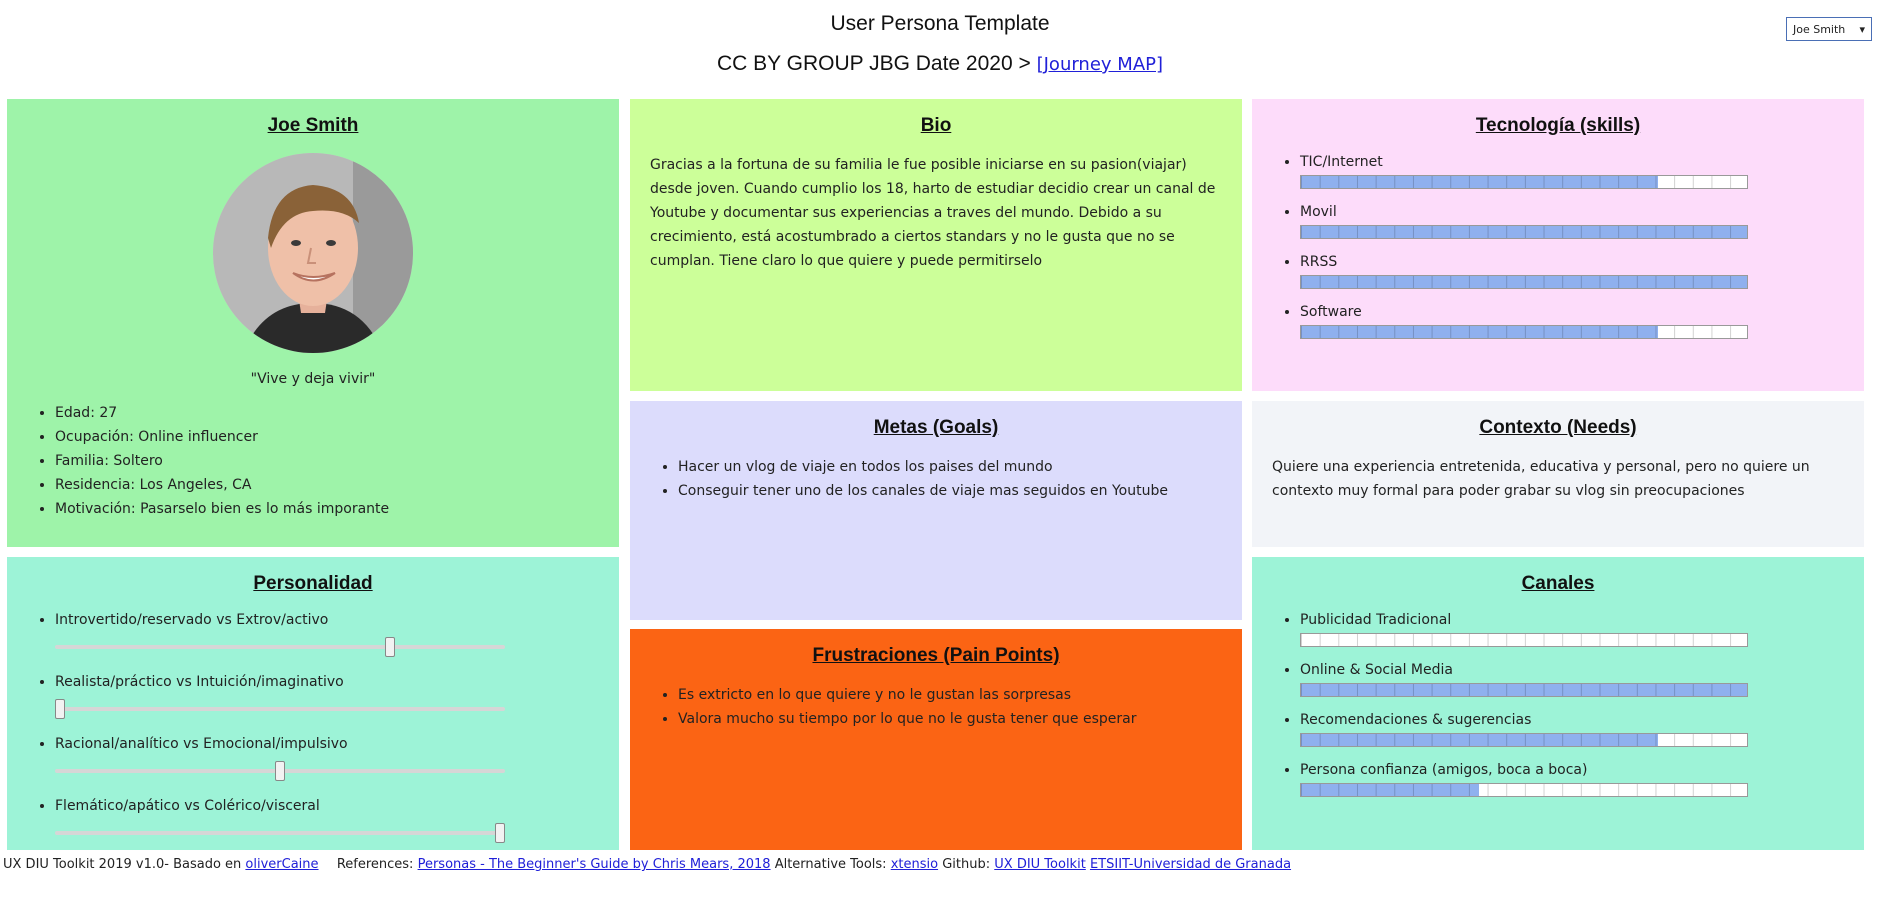 The height and width of the screenshot is (903, 1880). What do you see at coordinates (192, 620) in the screenshot?
I see `trait-label: Introvertido/reservado vs Extrov/activo` at bounding box center [192, 620].